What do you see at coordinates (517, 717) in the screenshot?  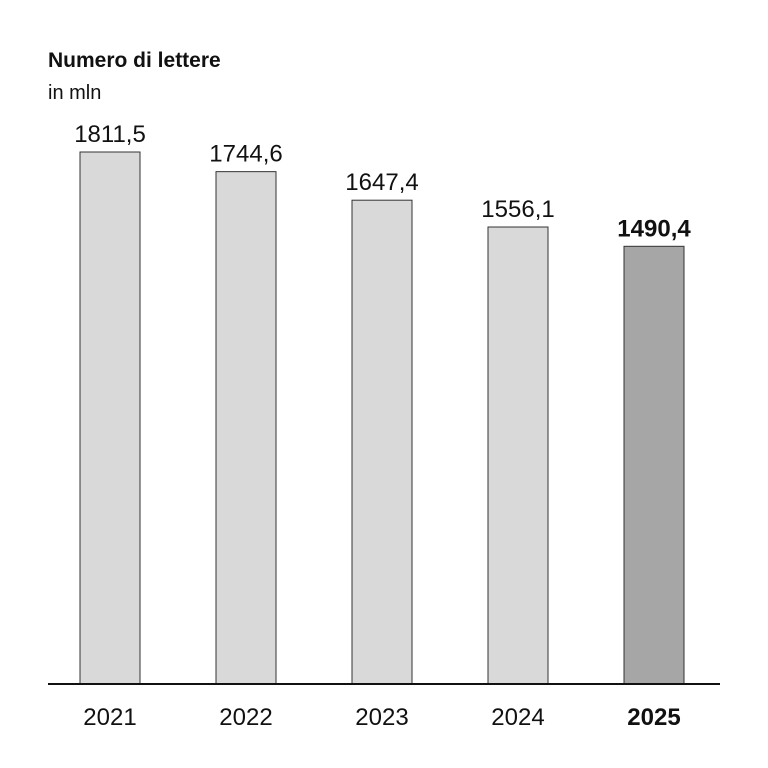 I see `x-tick-label: 2024` at bounding box center [517, 717].